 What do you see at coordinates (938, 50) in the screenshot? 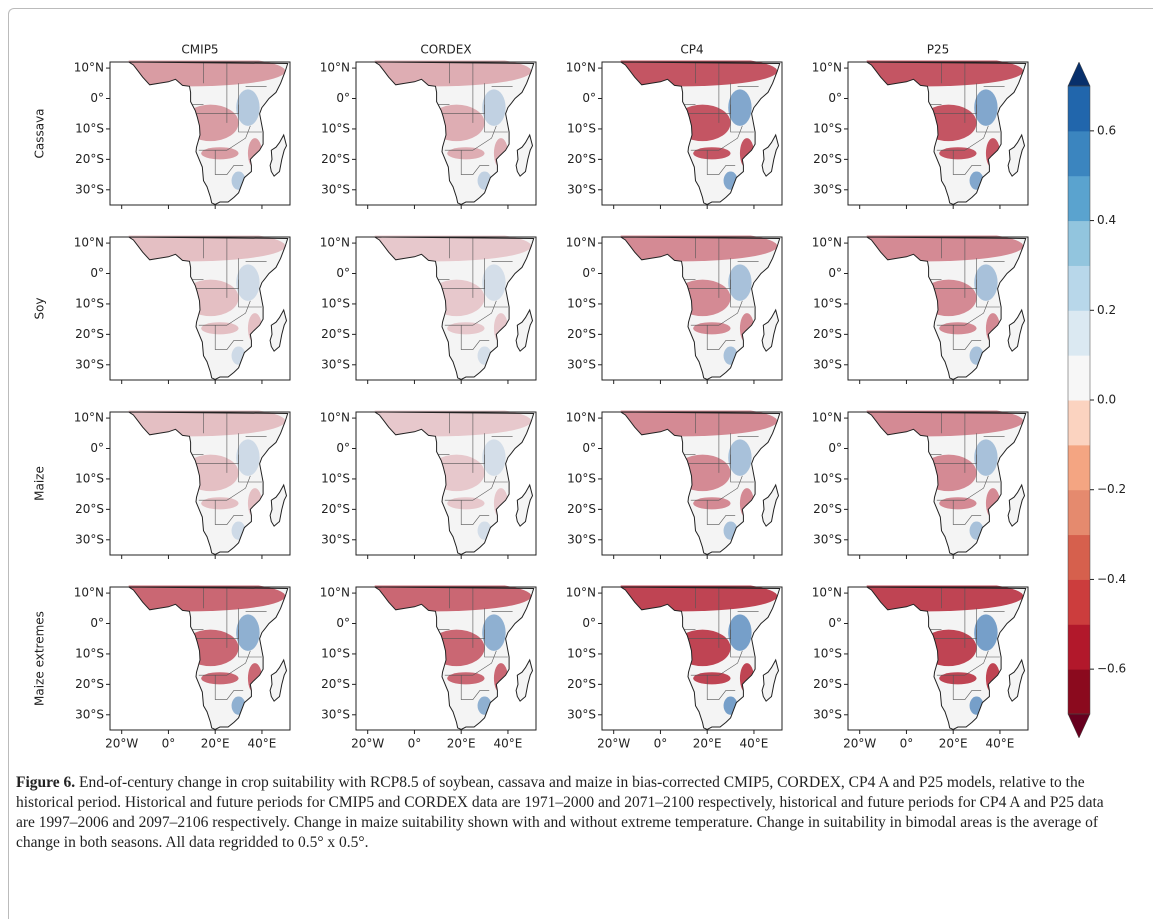
I see `column-title: P25` at bounding box center [938, 50].